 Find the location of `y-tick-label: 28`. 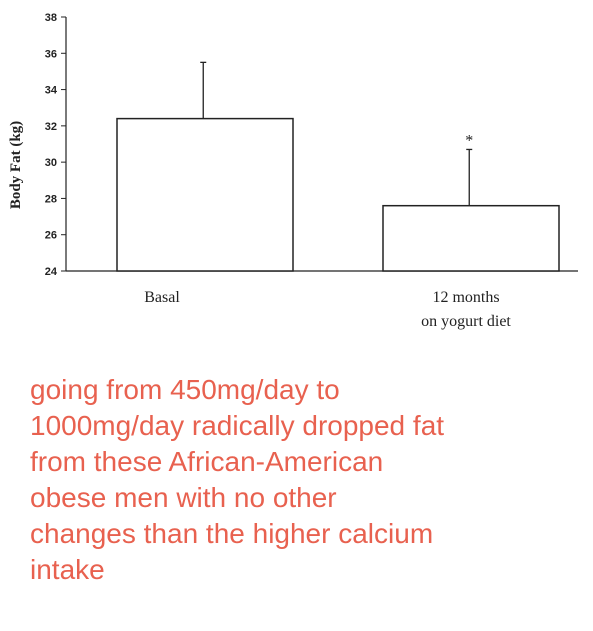

y-tick-label: 28 is located at coordinates (51, 199).